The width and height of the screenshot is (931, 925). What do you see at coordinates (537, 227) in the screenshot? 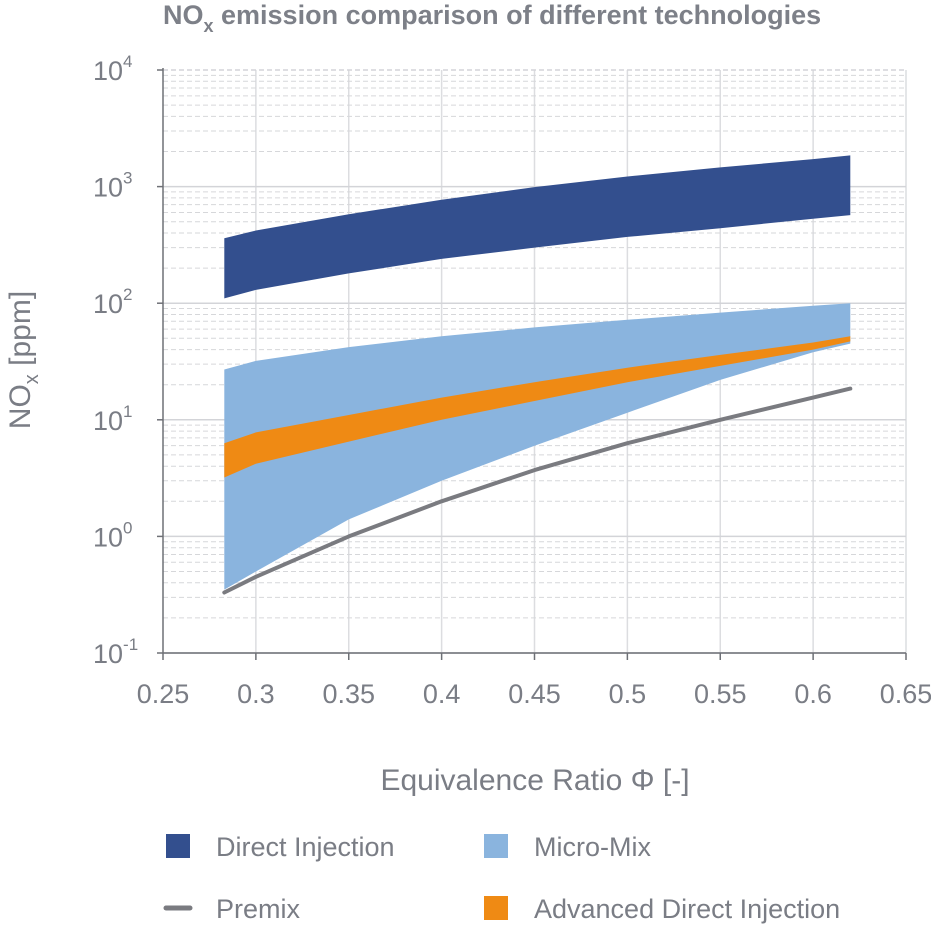
I see `band-direct-injection` at bounding box center [537, 227].